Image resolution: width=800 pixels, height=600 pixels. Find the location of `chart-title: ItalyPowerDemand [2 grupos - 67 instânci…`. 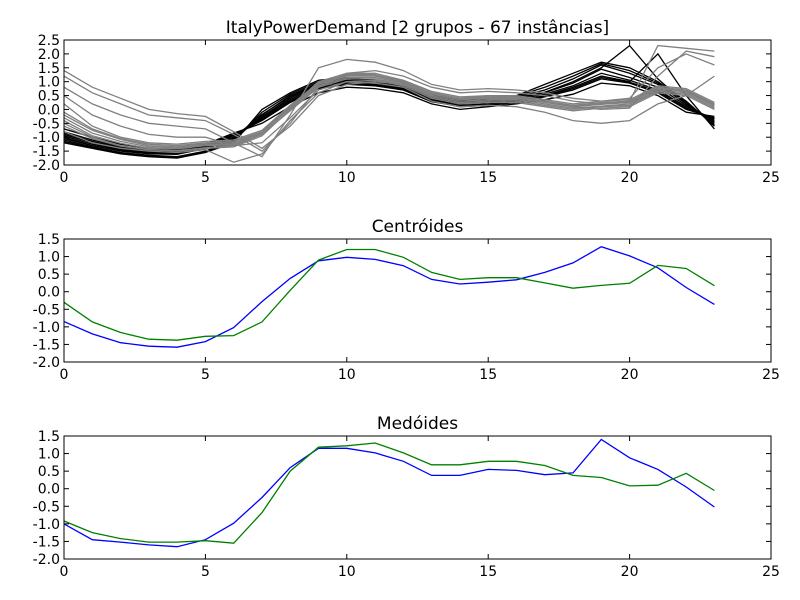

chart-title: ItalyPowerDemand [2 grupos - 67 instânci… is located at coordinates (417, 28).